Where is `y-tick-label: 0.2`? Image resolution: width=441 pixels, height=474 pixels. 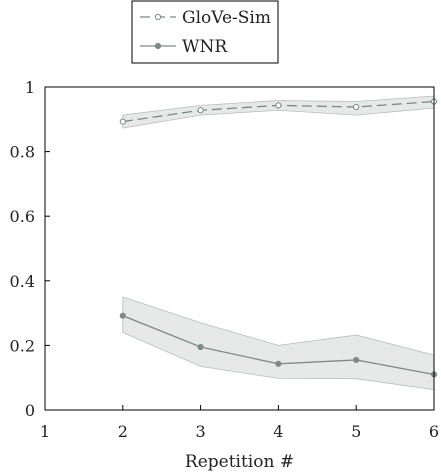 y-tick-label: 0.2 is located at coordinates (22, 345).